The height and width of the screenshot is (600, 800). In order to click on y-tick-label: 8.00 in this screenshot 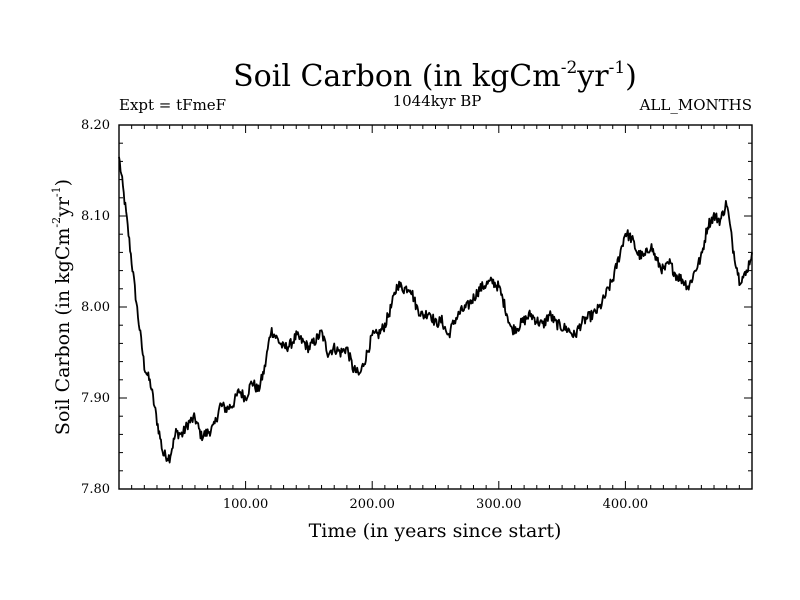, I will do `click(95, 307)`.